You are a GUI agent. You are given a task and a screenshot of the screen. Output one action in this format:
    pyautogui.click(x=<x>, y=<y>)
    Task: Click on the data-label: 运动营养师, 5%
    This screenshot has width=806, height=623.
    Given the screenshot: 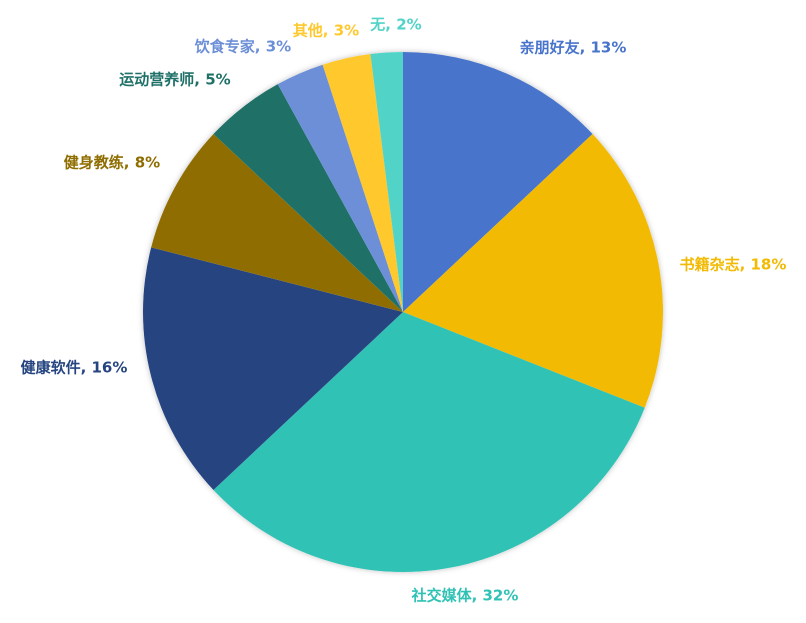 What is the action you would take?
    pyautogui.click(x=174, y=80)
    